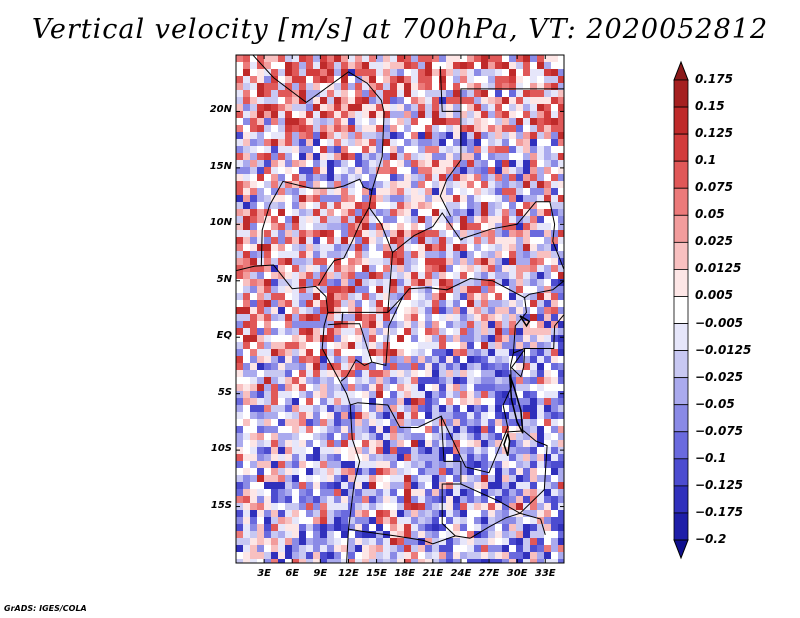  What do you see at coordinates (545, 573) in the screenshot?
I see `longitude-label: 33E` at bounding box center [545, 573].